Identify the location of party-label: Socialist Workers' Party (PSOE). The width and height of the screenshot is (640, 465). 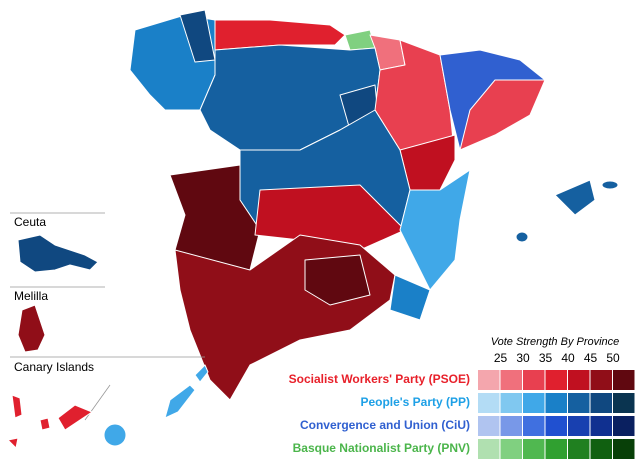
(379, 379).